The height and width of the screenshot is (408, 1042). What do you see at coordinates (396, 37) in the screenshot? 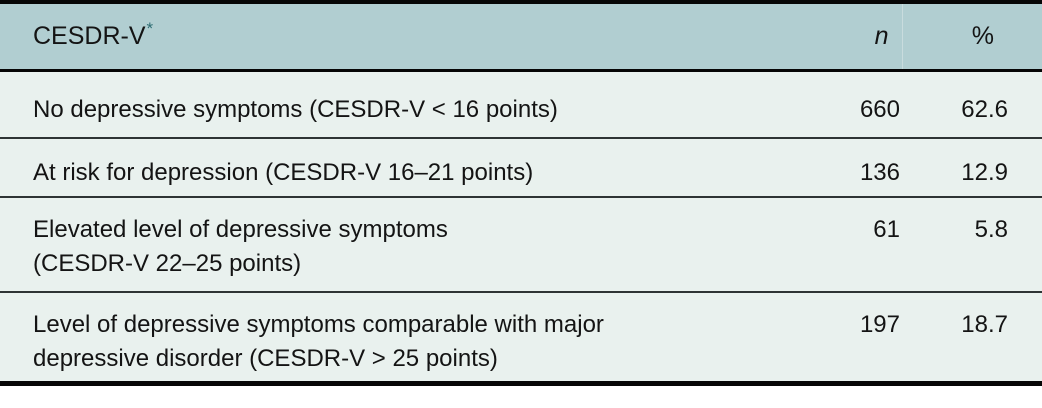
I see `header-cell-cesdr: CESDR-V*` at bounding box center [396, 37].